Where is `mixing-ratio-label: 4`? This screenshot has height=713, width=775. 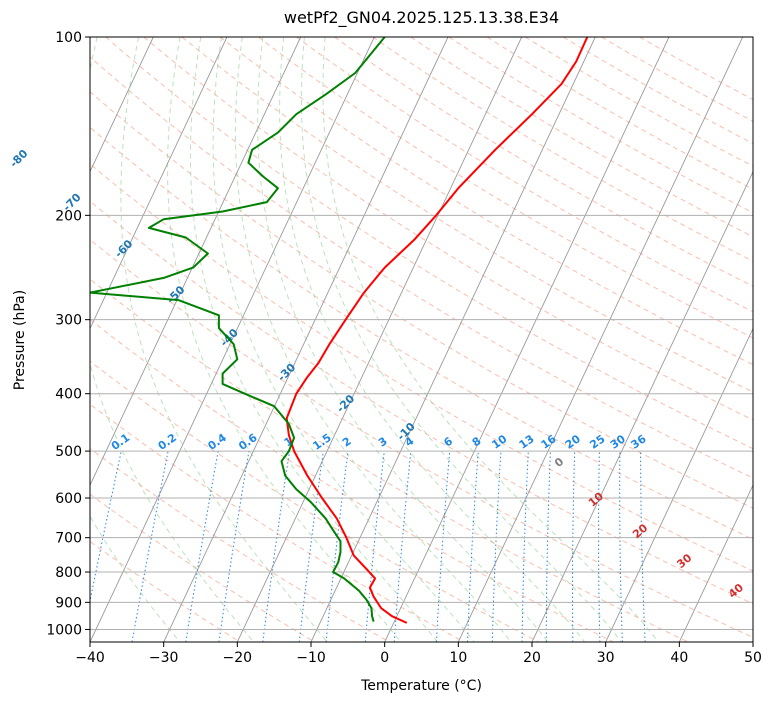 mixing-ratio-label: 4 is located at coordinates (410, 441).